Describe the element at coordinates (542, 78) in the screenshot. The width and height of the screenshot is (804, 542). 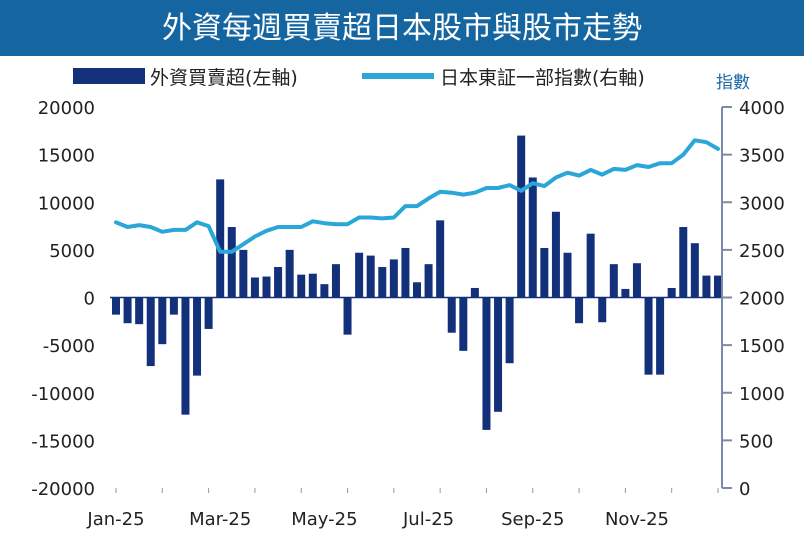
I see `legend-line-label: 日本東証一部指數(右軸)` at that location.